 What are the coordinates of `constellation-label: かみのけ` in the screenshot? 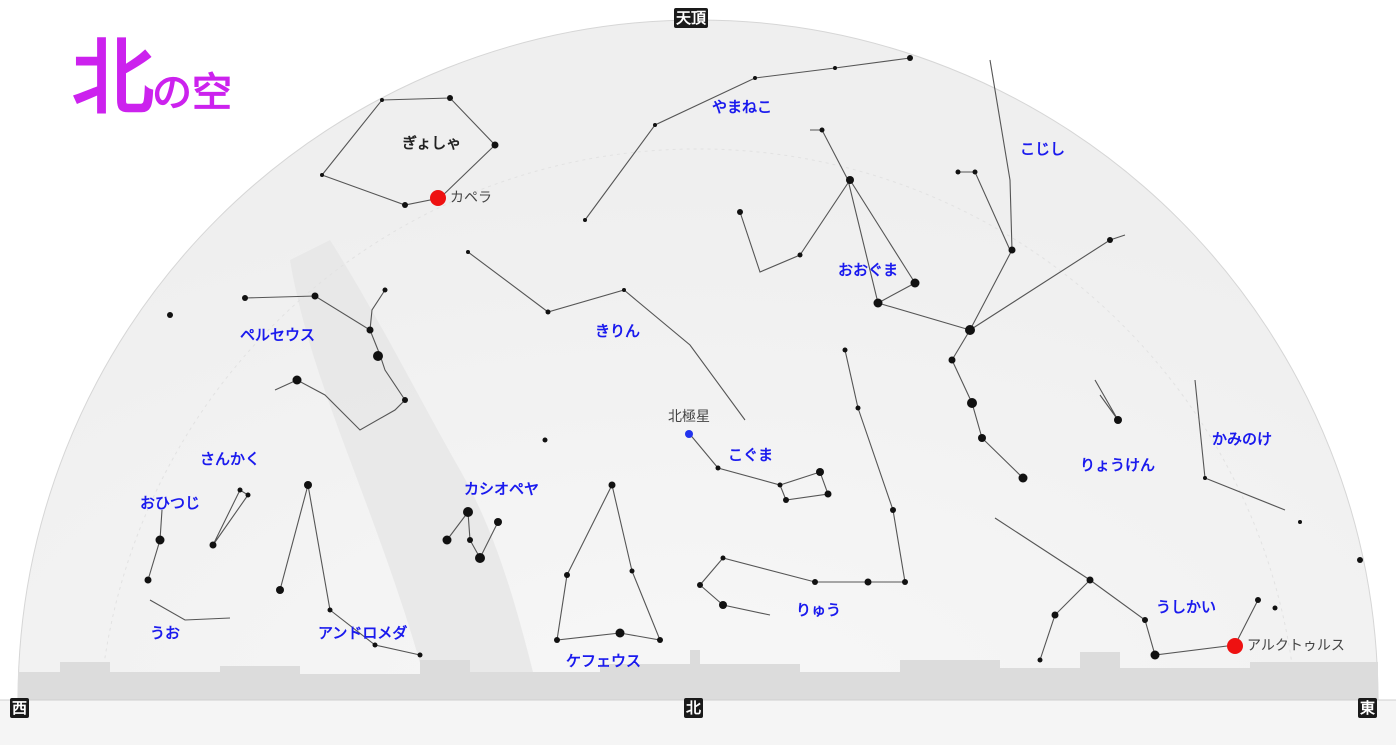 It's located at (1242, 439).